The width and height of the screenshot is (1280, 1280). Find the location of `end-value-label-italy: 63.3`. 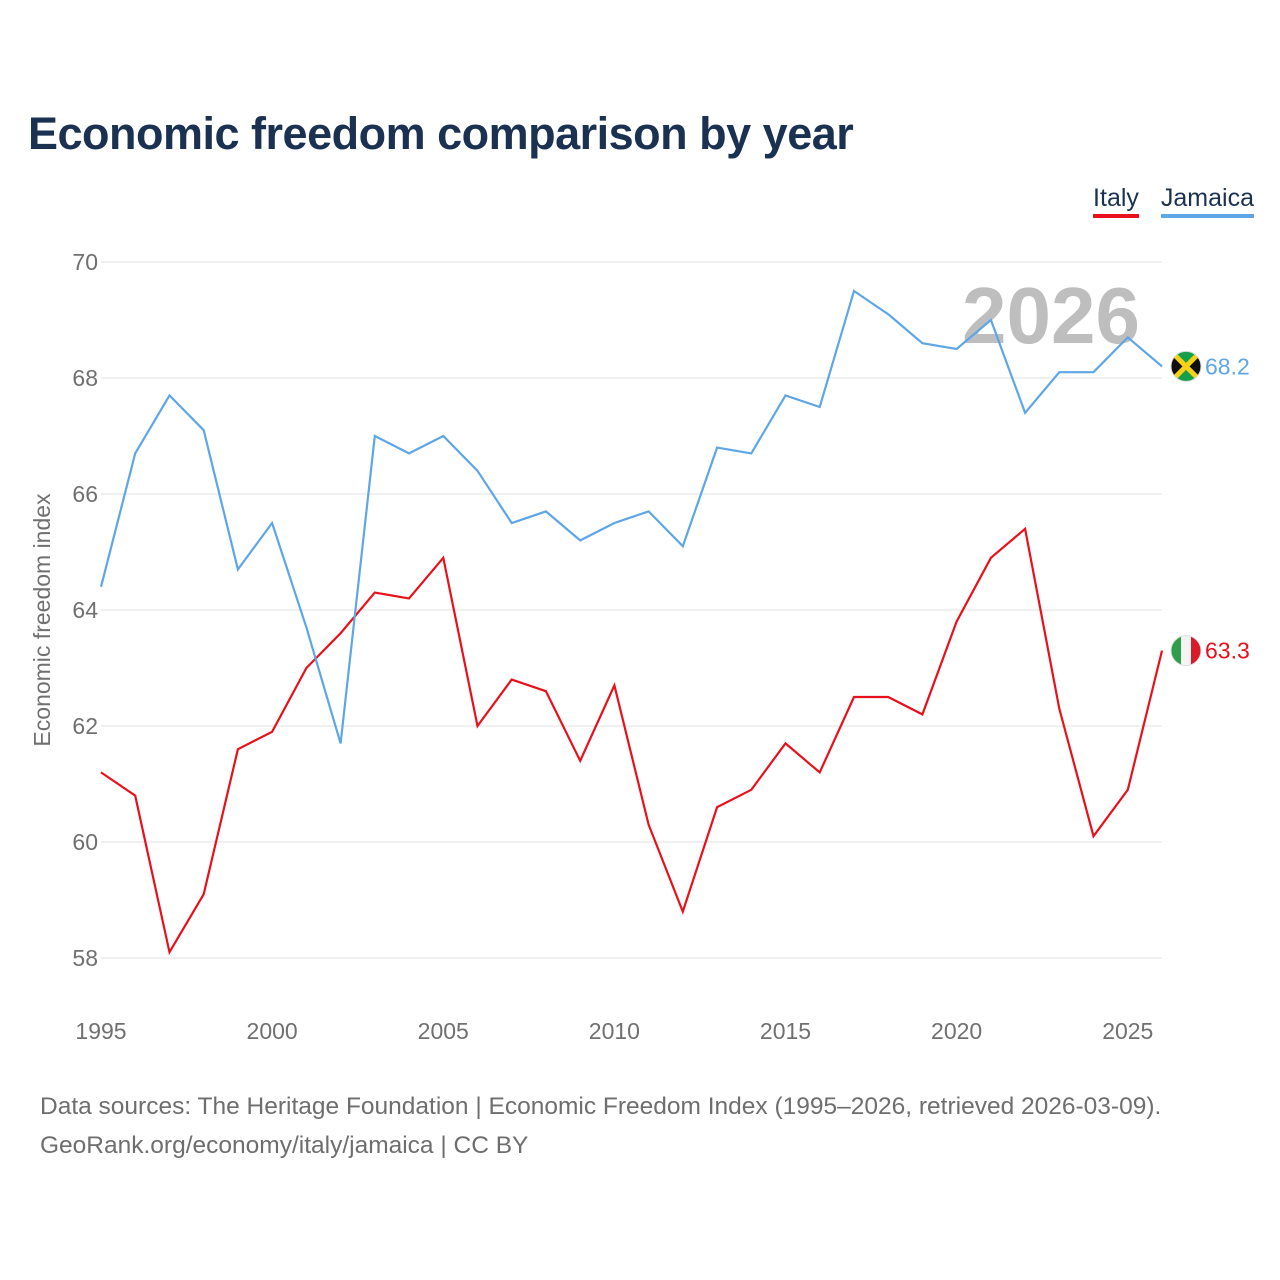

end-value-label-italy: 63.3 is located at coordinates (1227, 651).